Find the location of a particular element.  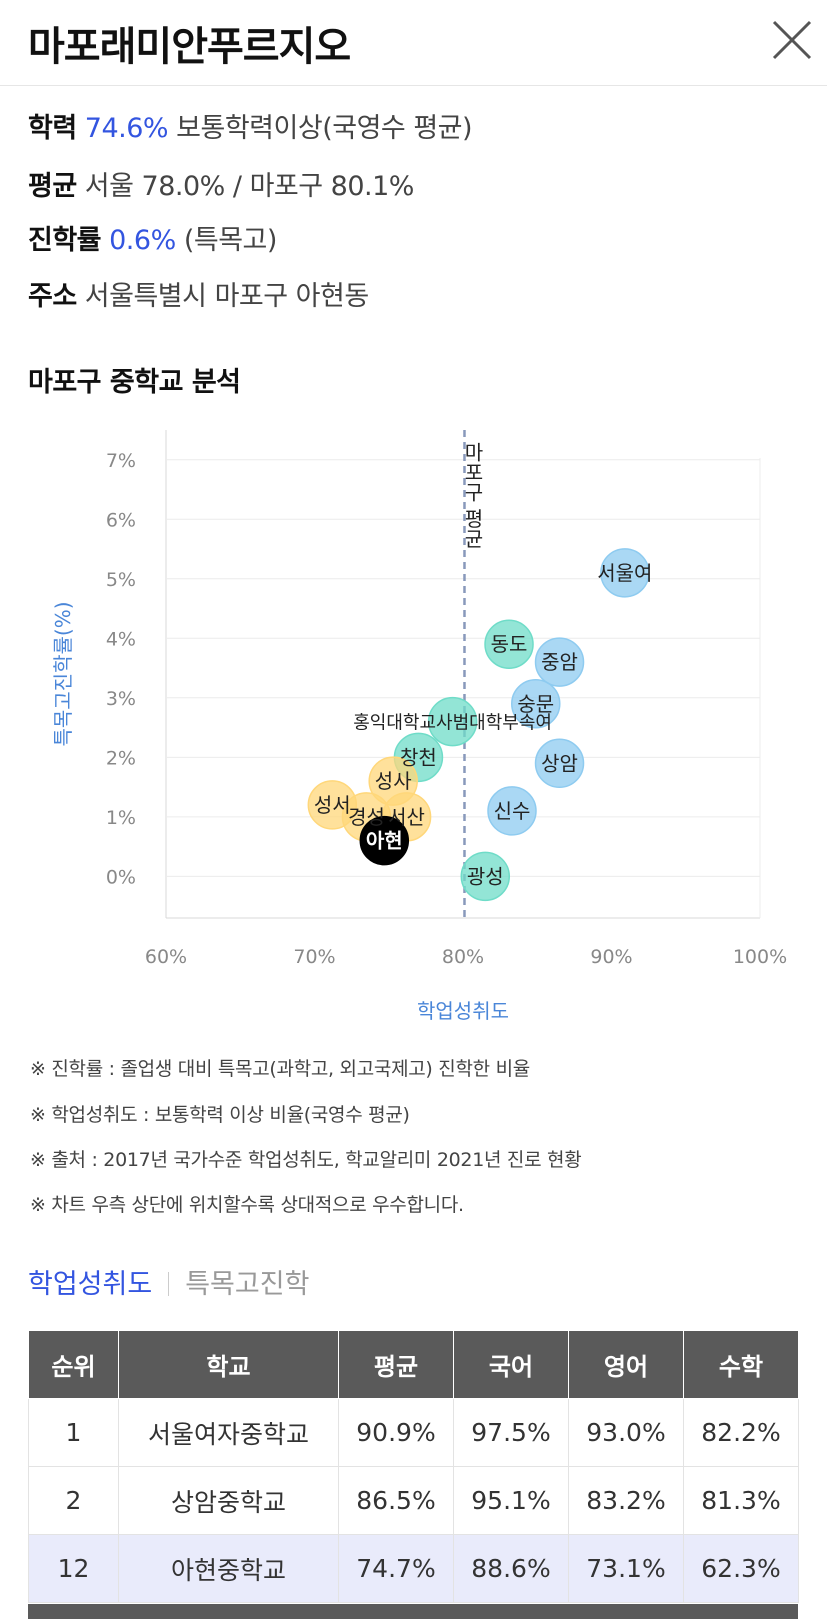

table-header-row: 순위 학교 평균 국어 영어 수학 is located at coordinates (413, 1364).